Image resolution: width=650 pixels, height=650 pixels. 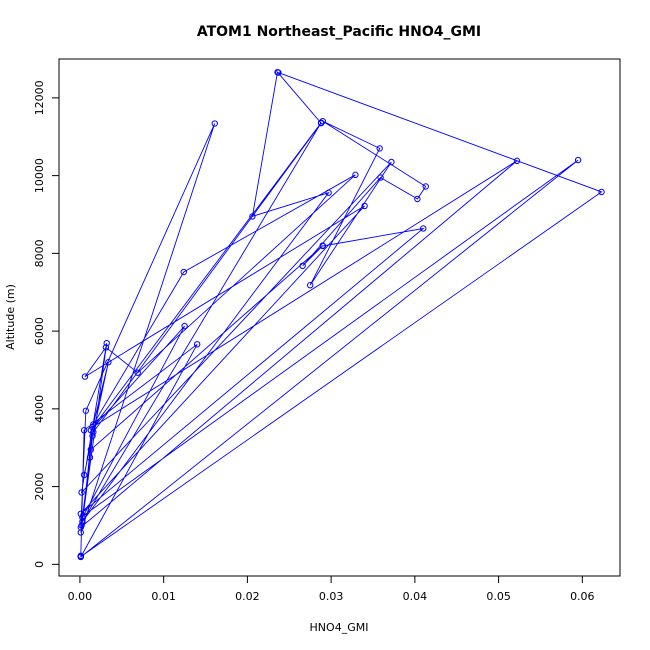 I want to click on y-tick-label: 6000, so click(x=39, y=331).